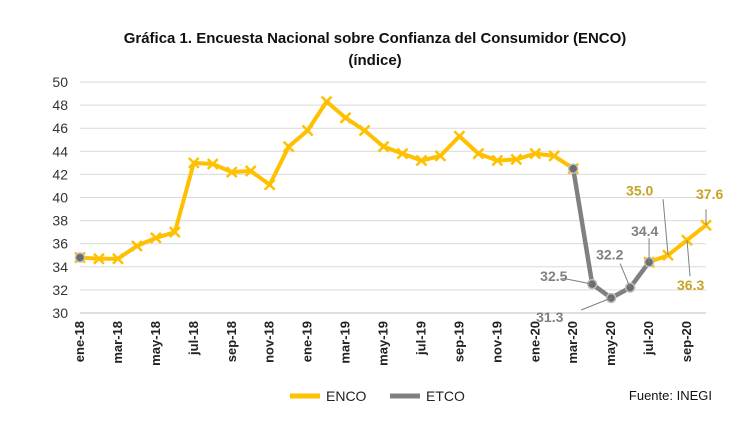 The height and width of the screenshot is (422, 750). What do you see at coordinates (155, 343) in the screenshot?
I see `x-tick-label: may-18` at bounding box center [155, 343].